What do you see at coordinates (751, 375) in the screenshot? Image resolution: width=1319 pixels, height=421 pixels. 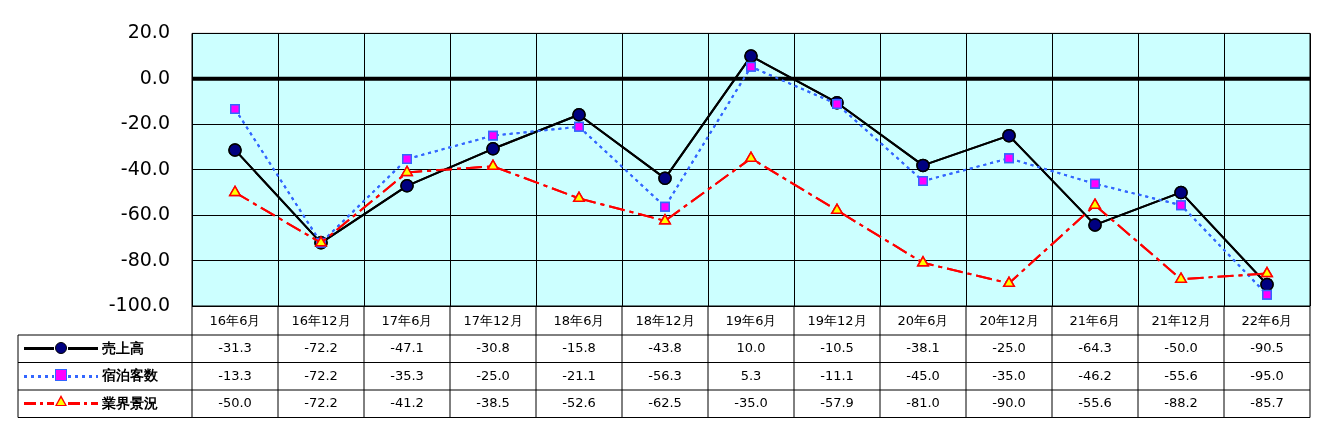 I see `data-label: 5.3` at bounding box center [751, 375].